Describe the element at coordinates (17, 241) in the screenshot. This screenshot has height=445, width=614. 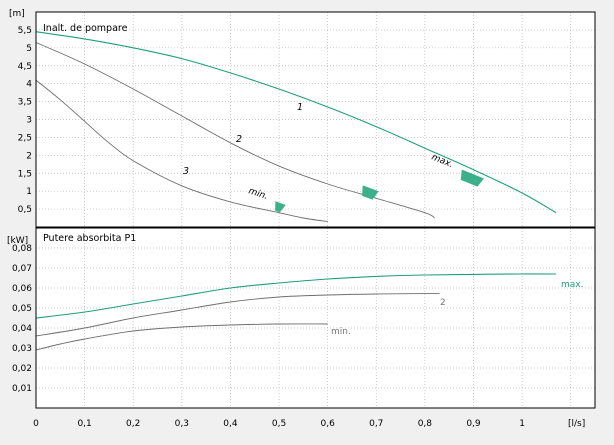
I see `power-y-axis-label: [kW]` at that location.